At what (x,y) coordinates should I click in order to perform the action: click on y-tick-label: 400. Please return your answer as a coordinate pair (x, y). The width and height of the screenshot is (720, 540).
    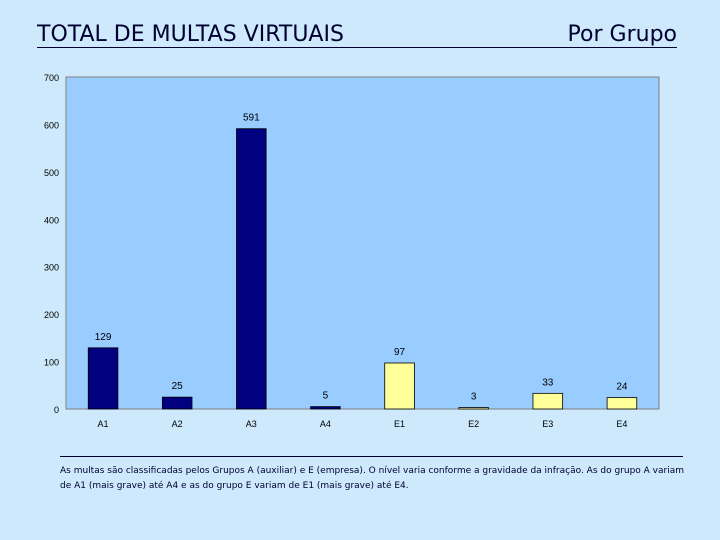
    Looking at the image, I should click on (51, 220).